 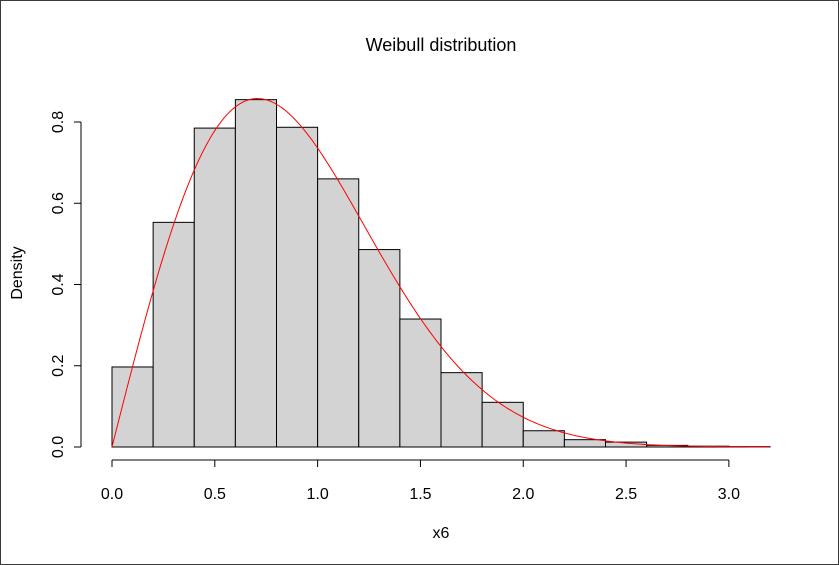 I want to click on x-tick-label: 1.0, so click(x=318, y=494).